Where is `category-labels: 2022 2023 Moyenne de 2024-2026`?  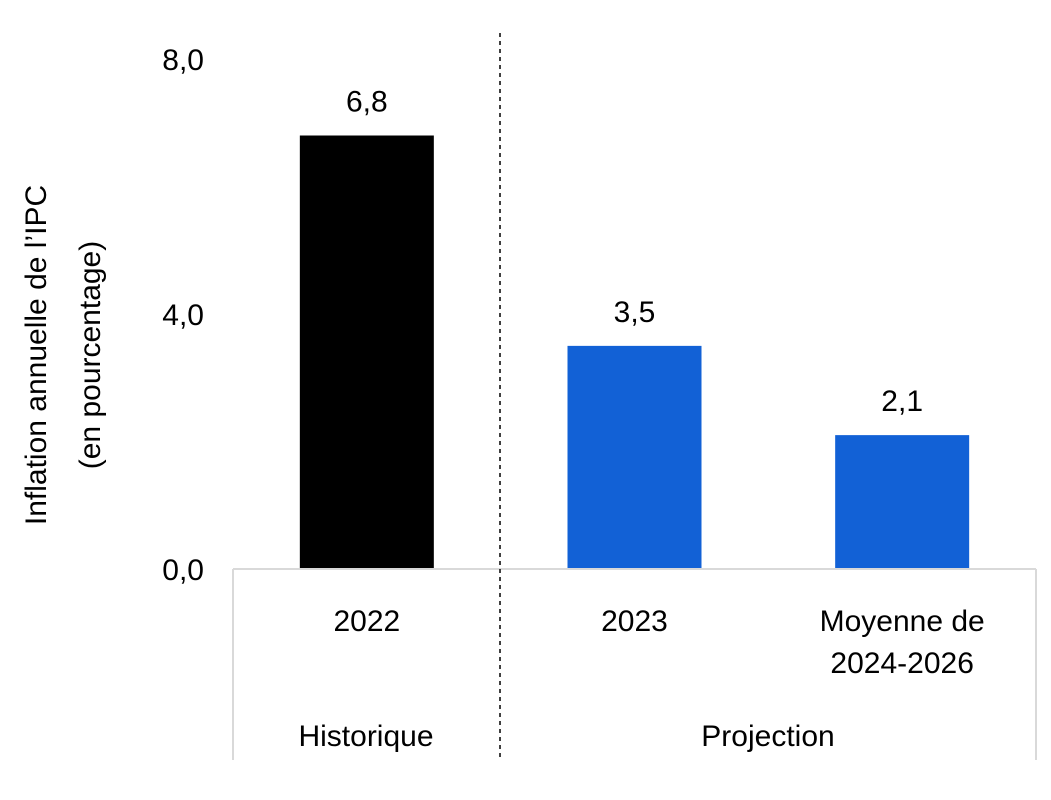
category-labels: 2022 2023 Moyenne de 2024-2026 is located at coordinates (658, 642).